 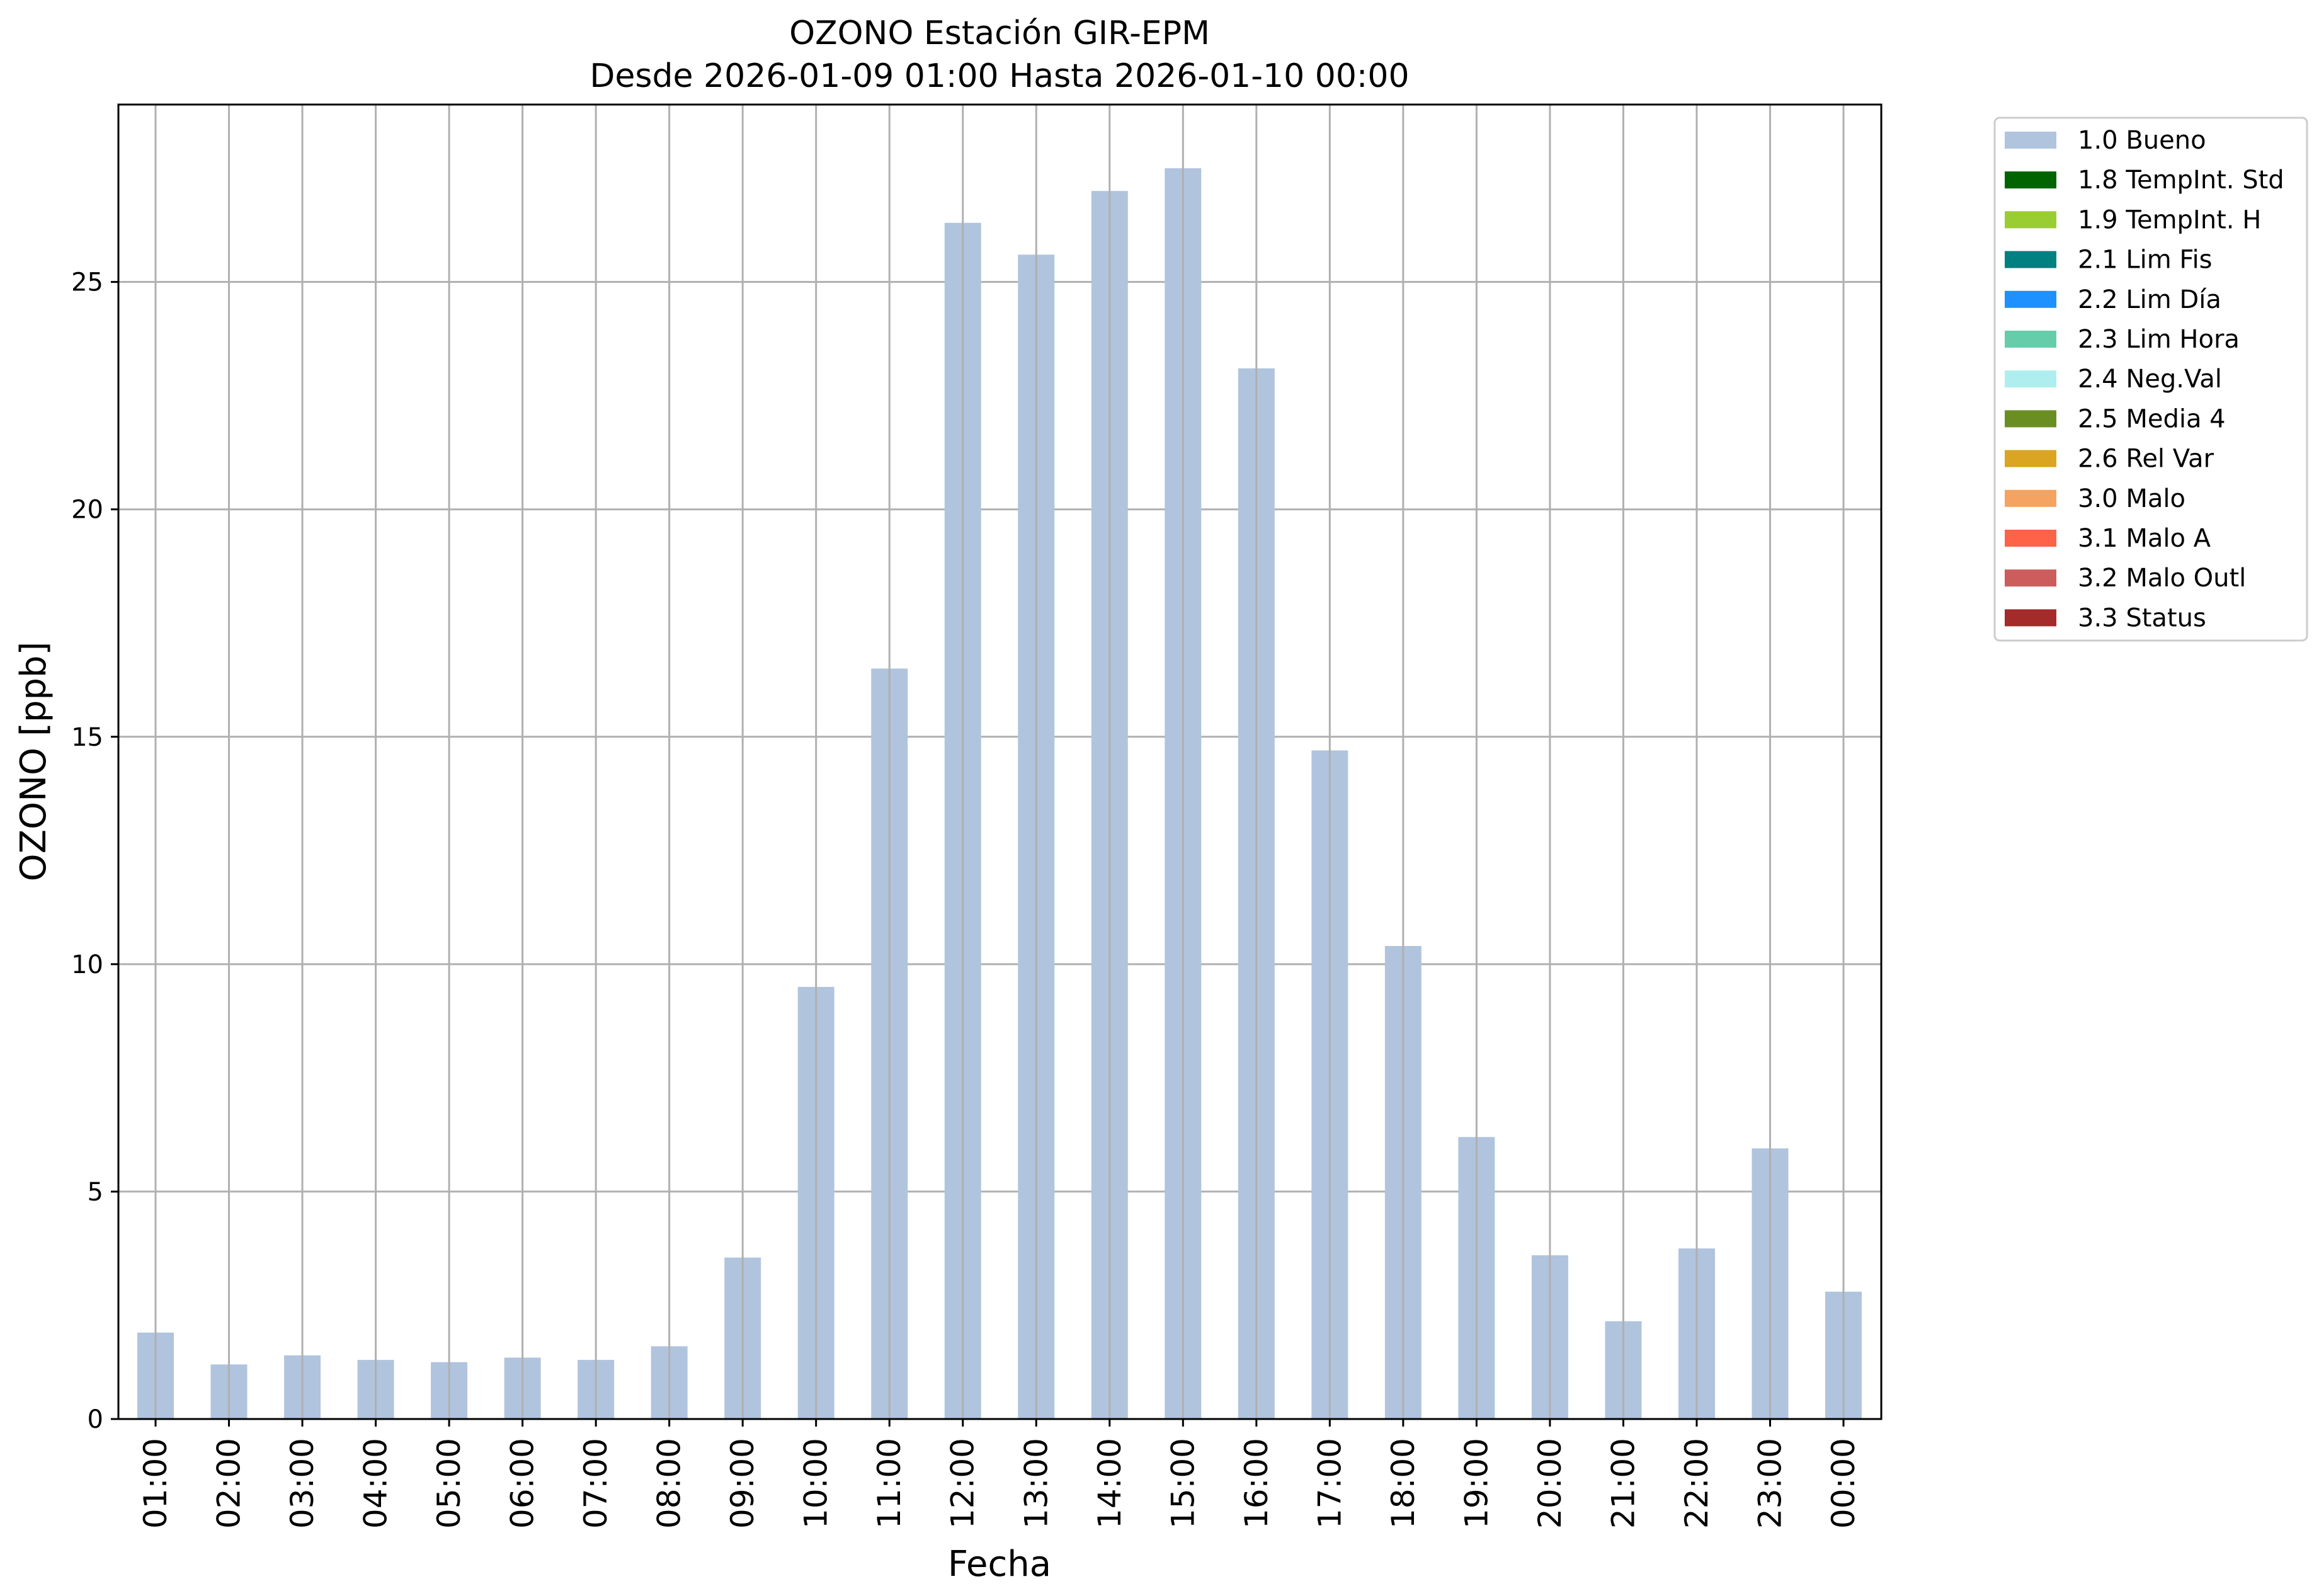 I want to click on x-tick-label: 01:00, so click(x=155, y=1483).